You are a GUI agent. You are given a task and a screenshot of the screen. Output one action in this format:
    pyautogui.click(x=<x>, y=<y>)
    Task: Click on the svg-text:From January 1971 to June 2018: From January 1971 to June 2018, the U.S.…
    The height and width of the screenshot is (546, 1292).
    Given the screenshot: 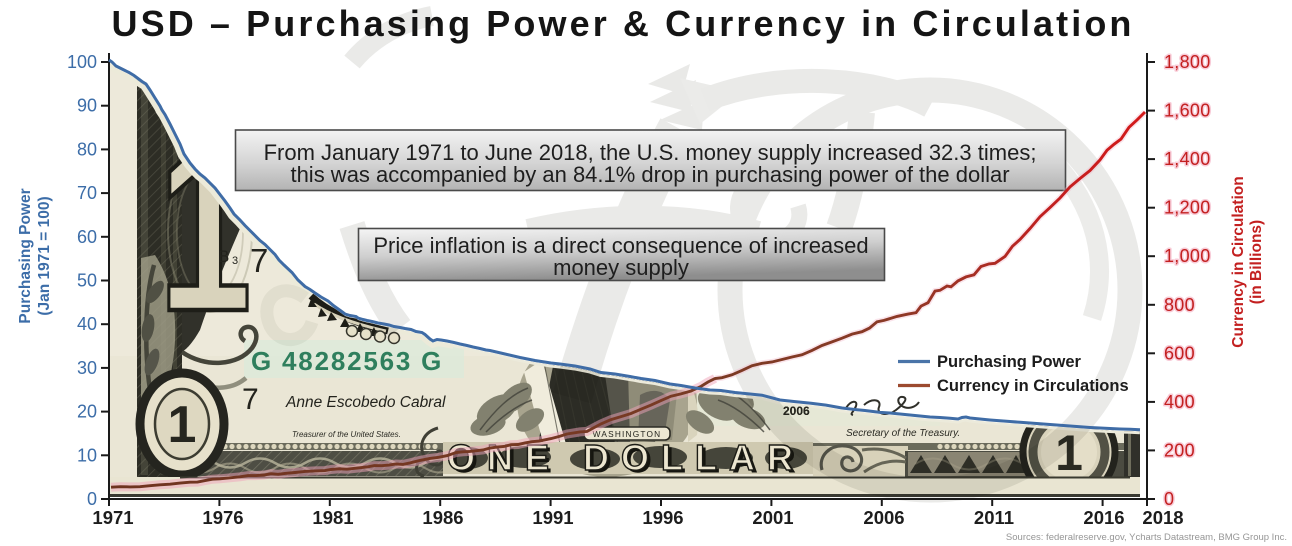 What is the action you would take?
    pyautogui.click(x=650, y=152)
    